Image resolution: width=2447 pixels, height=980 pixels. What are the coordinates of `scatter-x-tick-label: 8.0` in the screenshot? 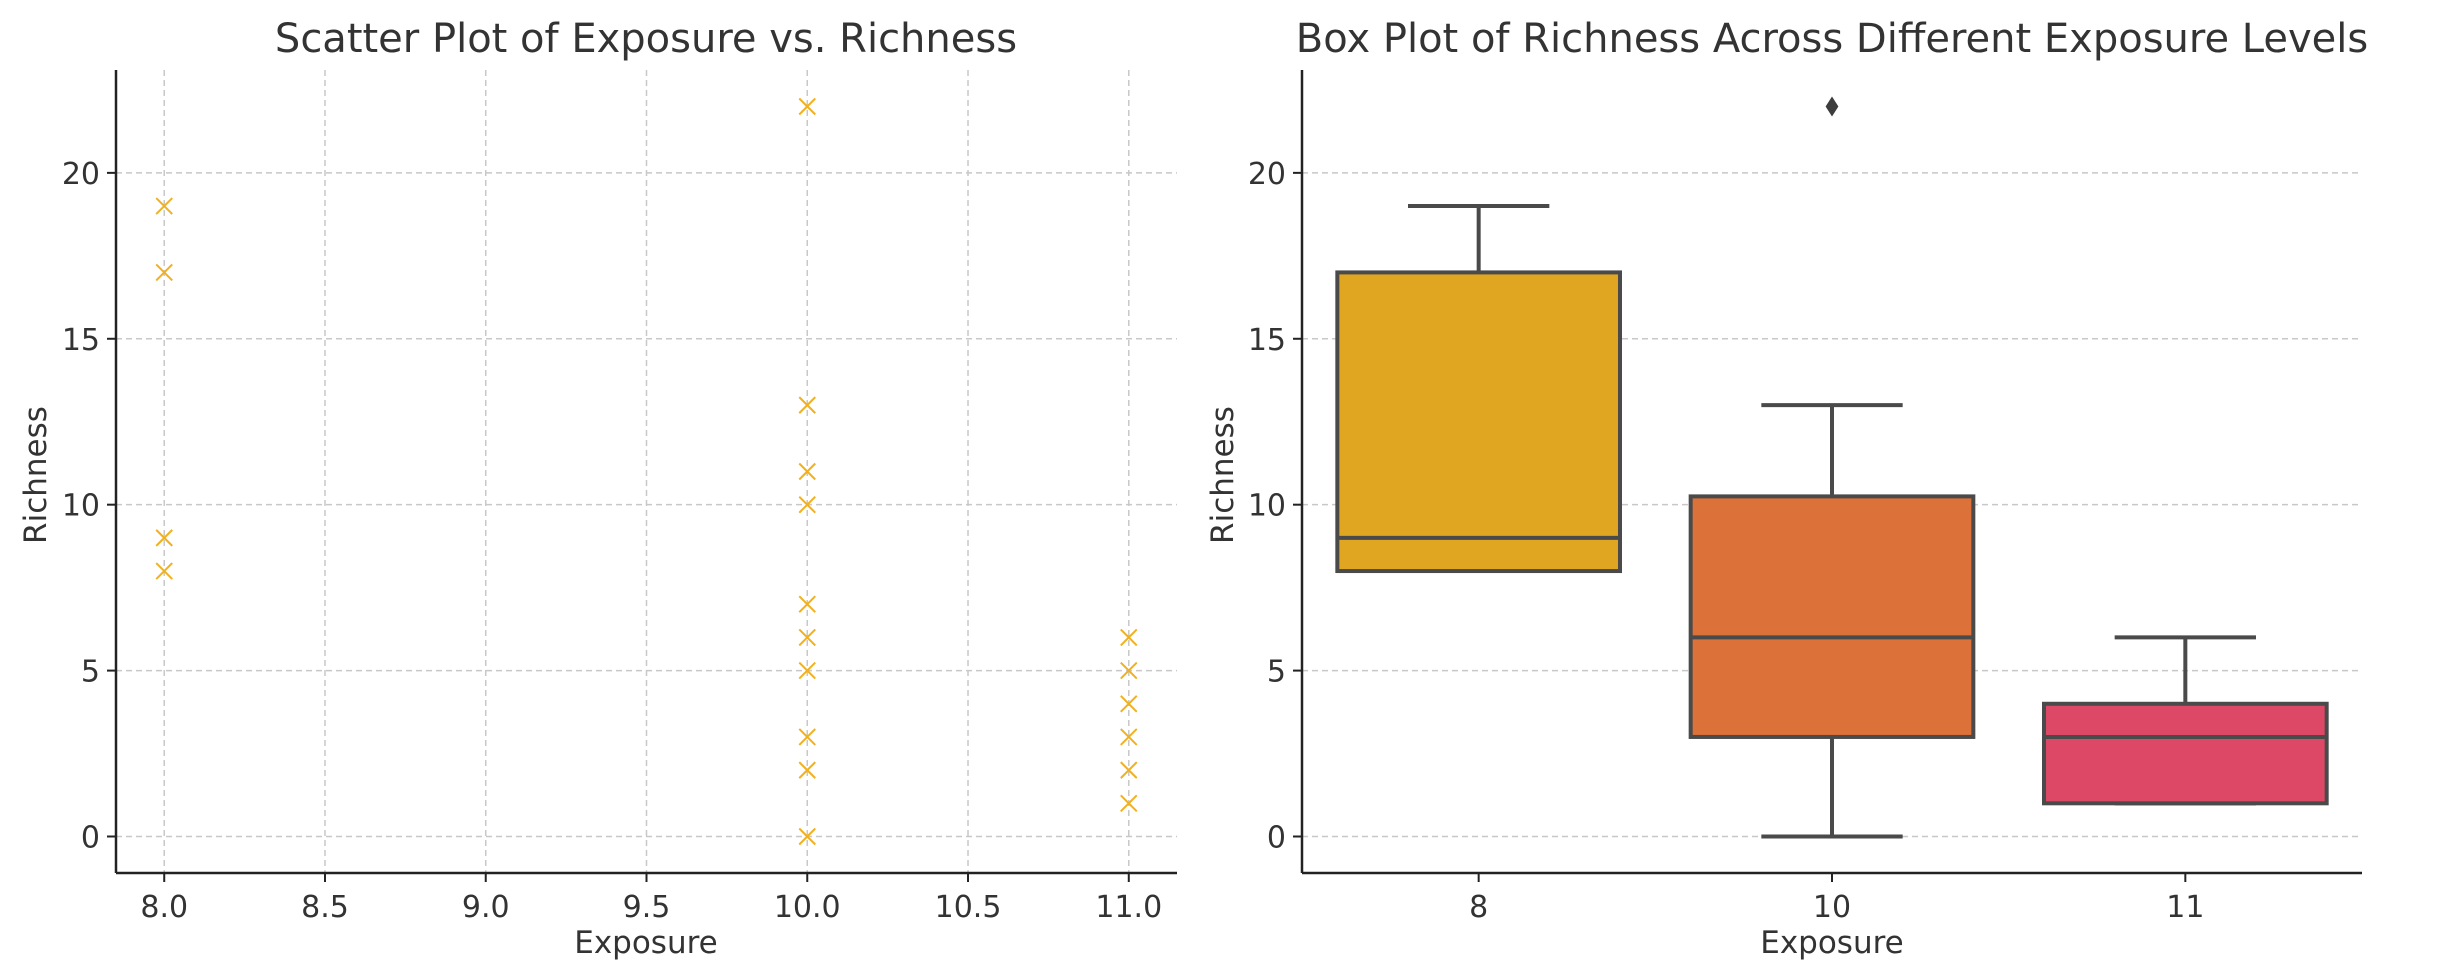 It's located at (164, 907).